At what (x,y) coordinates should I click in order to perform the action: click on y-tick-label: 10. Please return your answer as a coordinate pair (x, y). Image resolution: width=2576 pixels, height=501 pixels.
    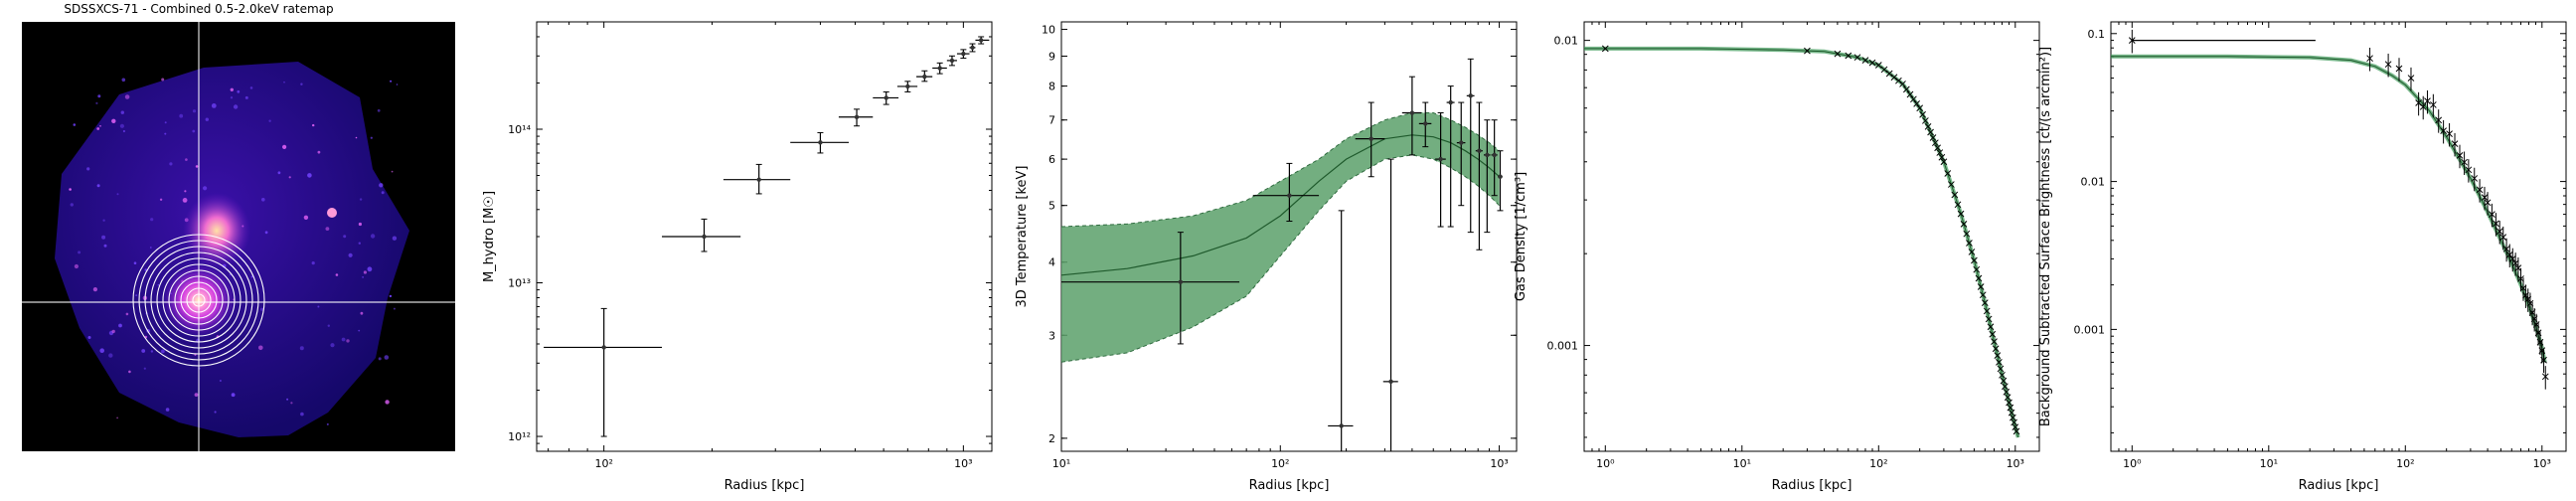
    Looking at the image, I should click on (1048, 30).